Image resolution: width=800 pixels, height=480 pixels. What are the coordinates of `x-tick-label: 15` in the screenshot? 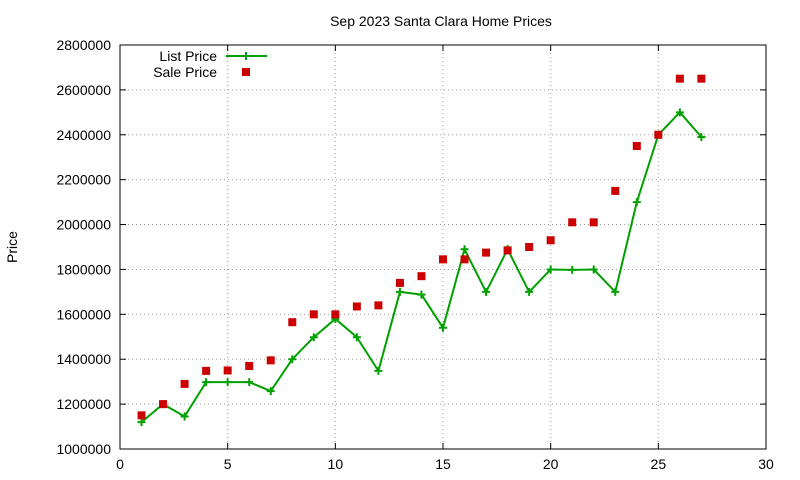 It's located at (443, 464).